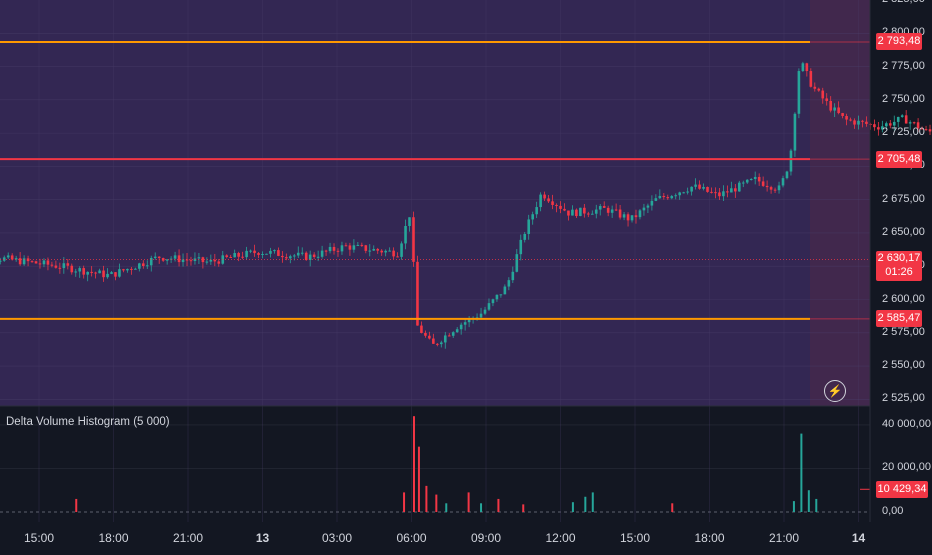  What do you see at coordinates (899, 319) in the screenshot?
I see `level-price-tag: 2 585,47` at bounding box center [899, 319].